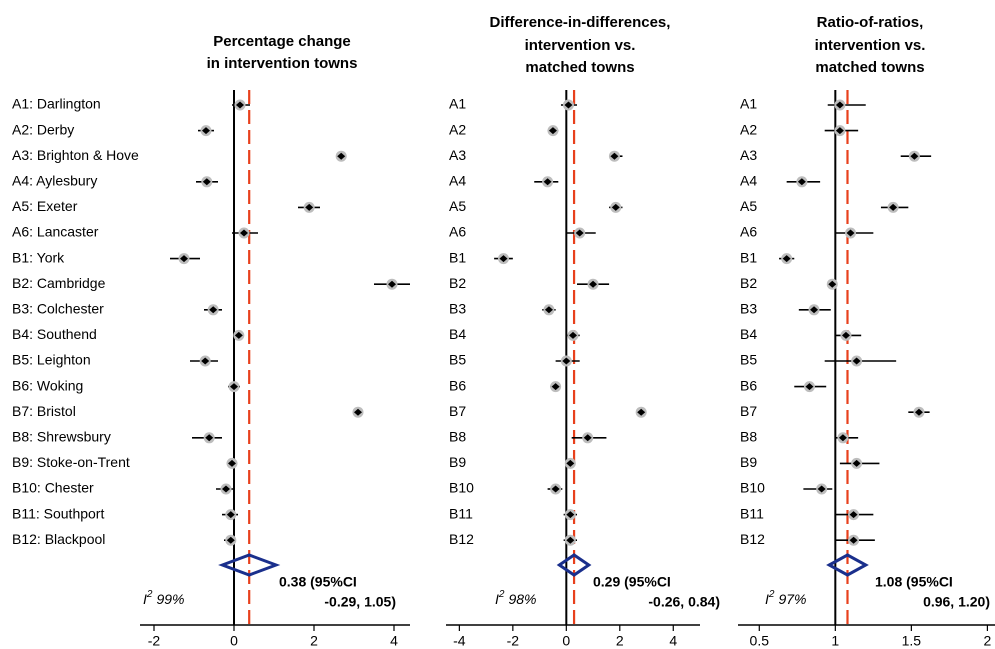 The image size is (995, 649). I want to click on heterogeneity: I2 97%, so click(785, 598).